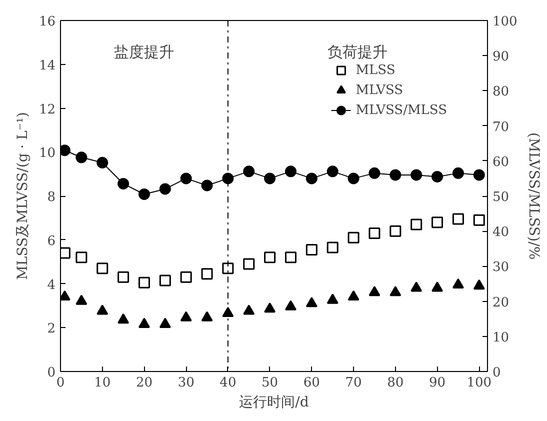  I want to click on y-tick-label: 12, so click(47, 110).